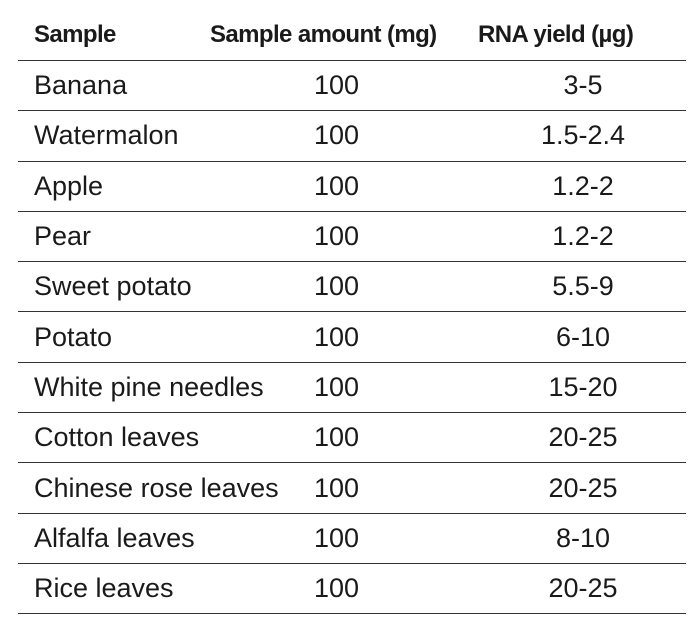  I want to click on cell-sample: Apple, so click(107, 186).